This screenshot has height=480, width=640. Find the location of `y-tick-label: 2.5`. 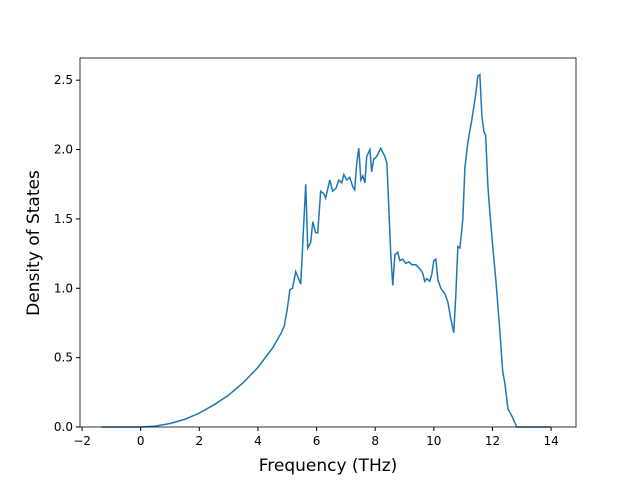

y-tick-label: 2.5 is located at coordinates (63, 80).